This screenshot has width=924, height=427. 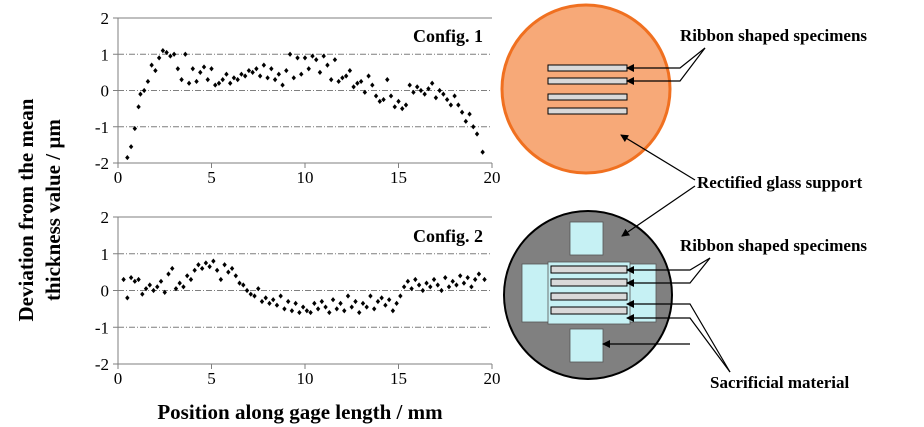 I want to click on y-tick-label: 1, so click(x=105, y=254).